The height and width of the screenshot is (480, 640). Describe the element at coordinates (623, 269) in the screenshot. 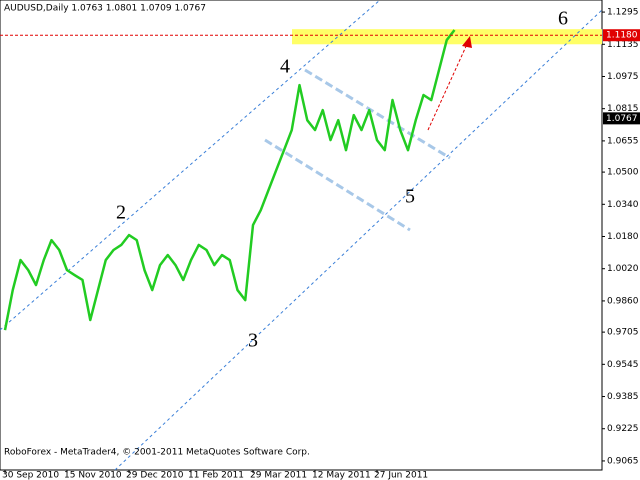

I see `y-tick-label: 1.0020` at that location.